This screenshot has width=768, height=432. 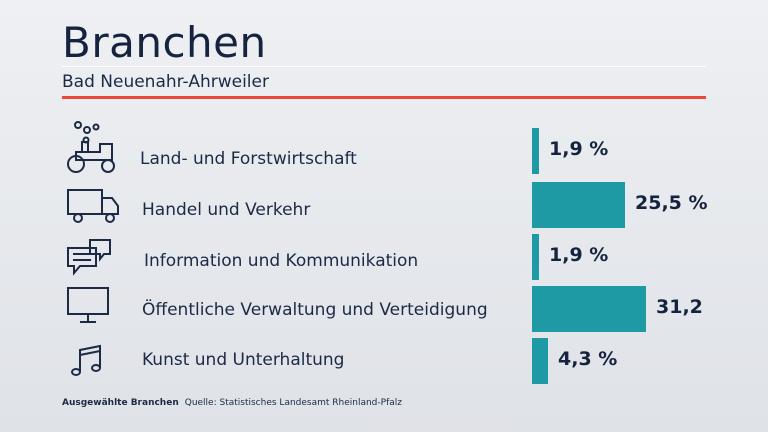 What do you see at coordinates (89, 257) in the screenshot?
I see `speech-bubbles-icon` at bounding box center [89, 257].